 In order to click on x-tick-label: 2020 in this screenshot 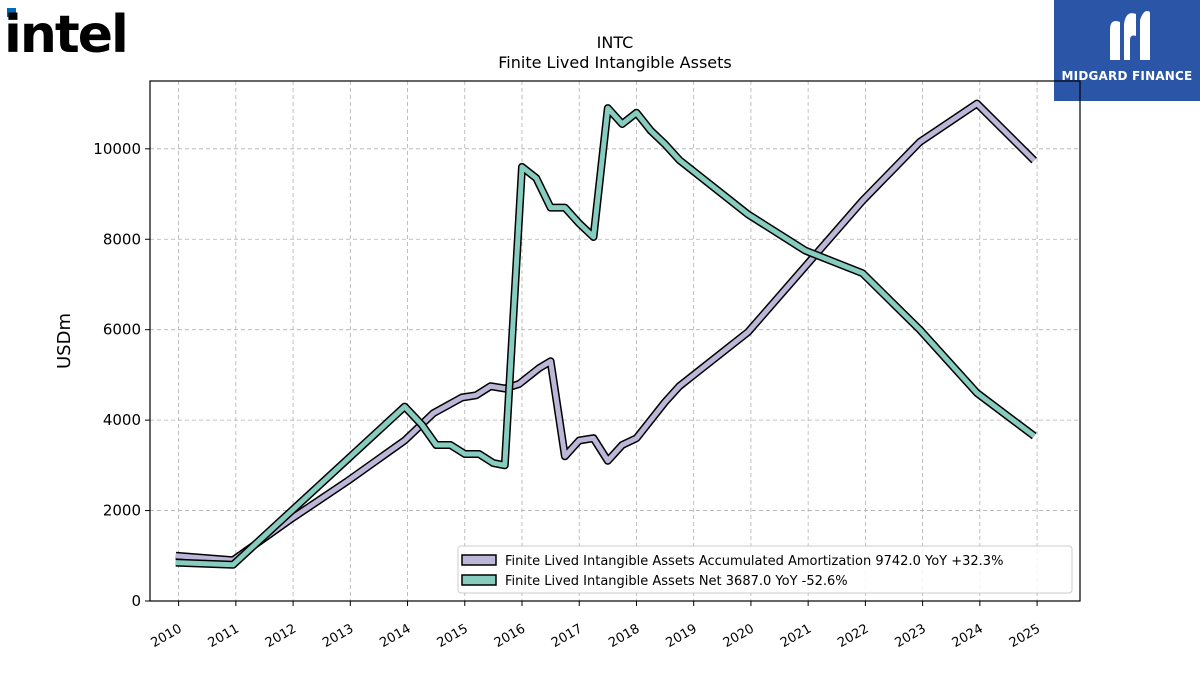, I will do `click(739, 636)`.